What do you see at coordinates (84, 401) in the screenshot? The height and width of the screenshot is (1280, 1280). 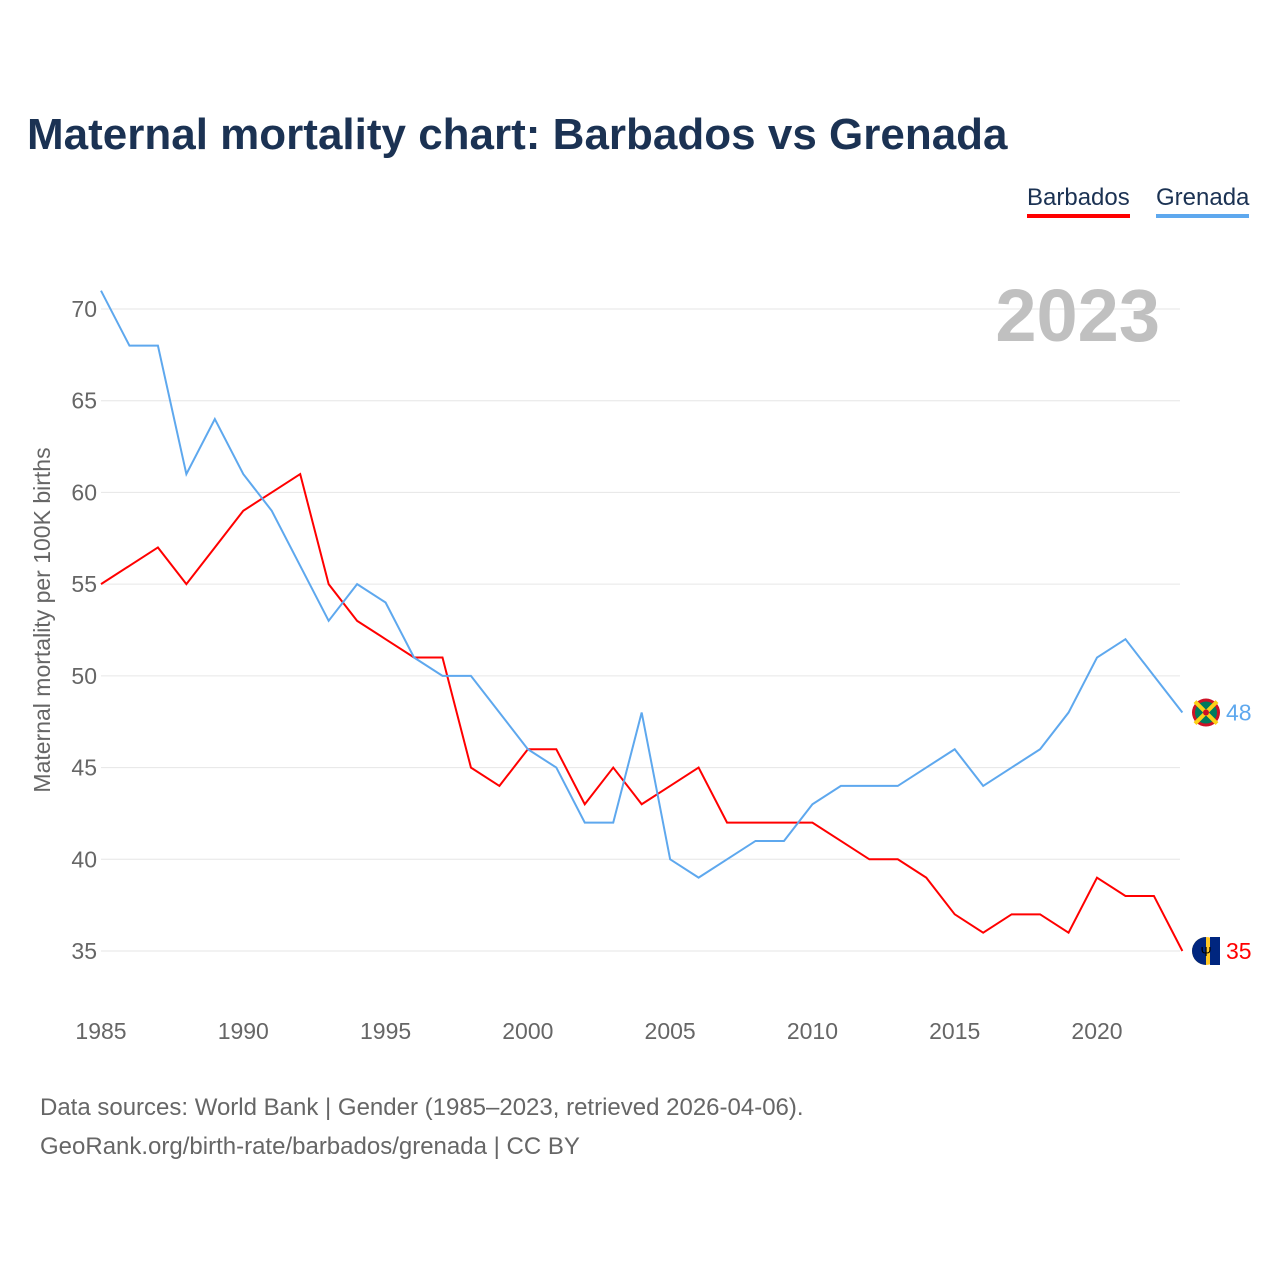 I see `y-tick-label: 65` at bounding box center [84, 401].